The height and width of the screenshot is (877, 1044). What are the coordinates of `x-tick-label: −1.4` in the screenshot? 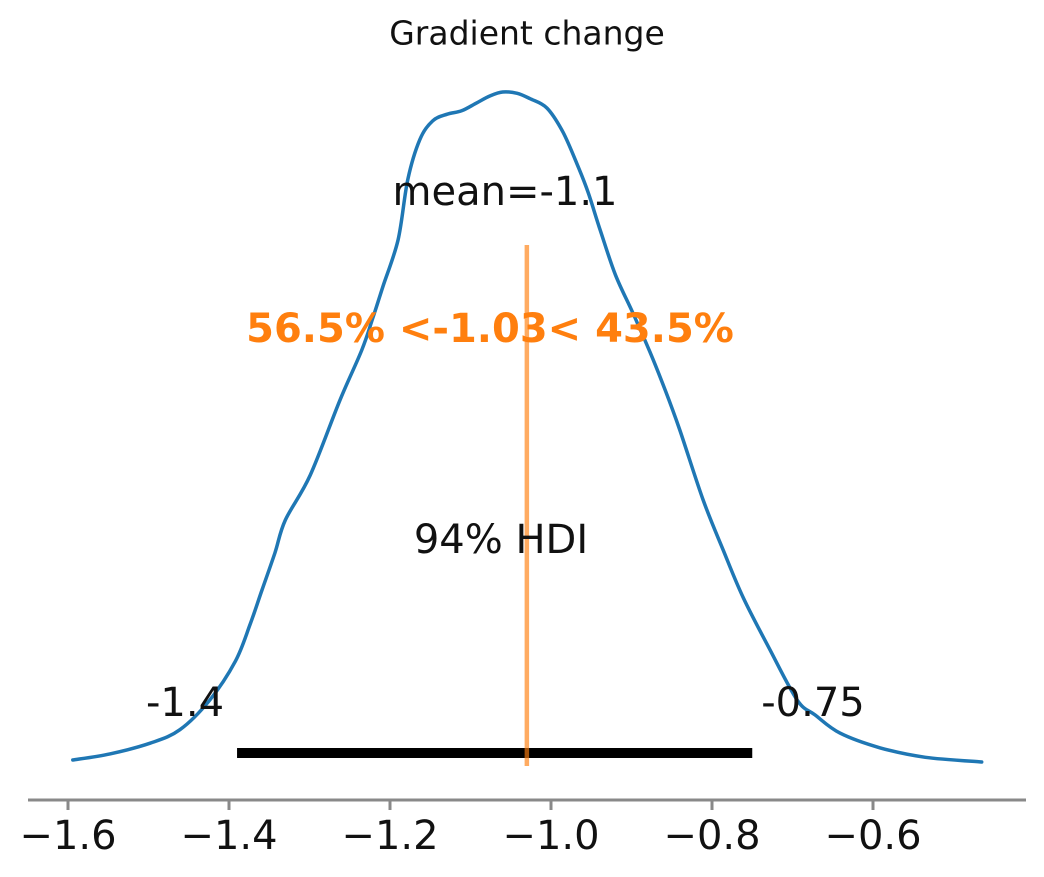 It's located at (229, 836).